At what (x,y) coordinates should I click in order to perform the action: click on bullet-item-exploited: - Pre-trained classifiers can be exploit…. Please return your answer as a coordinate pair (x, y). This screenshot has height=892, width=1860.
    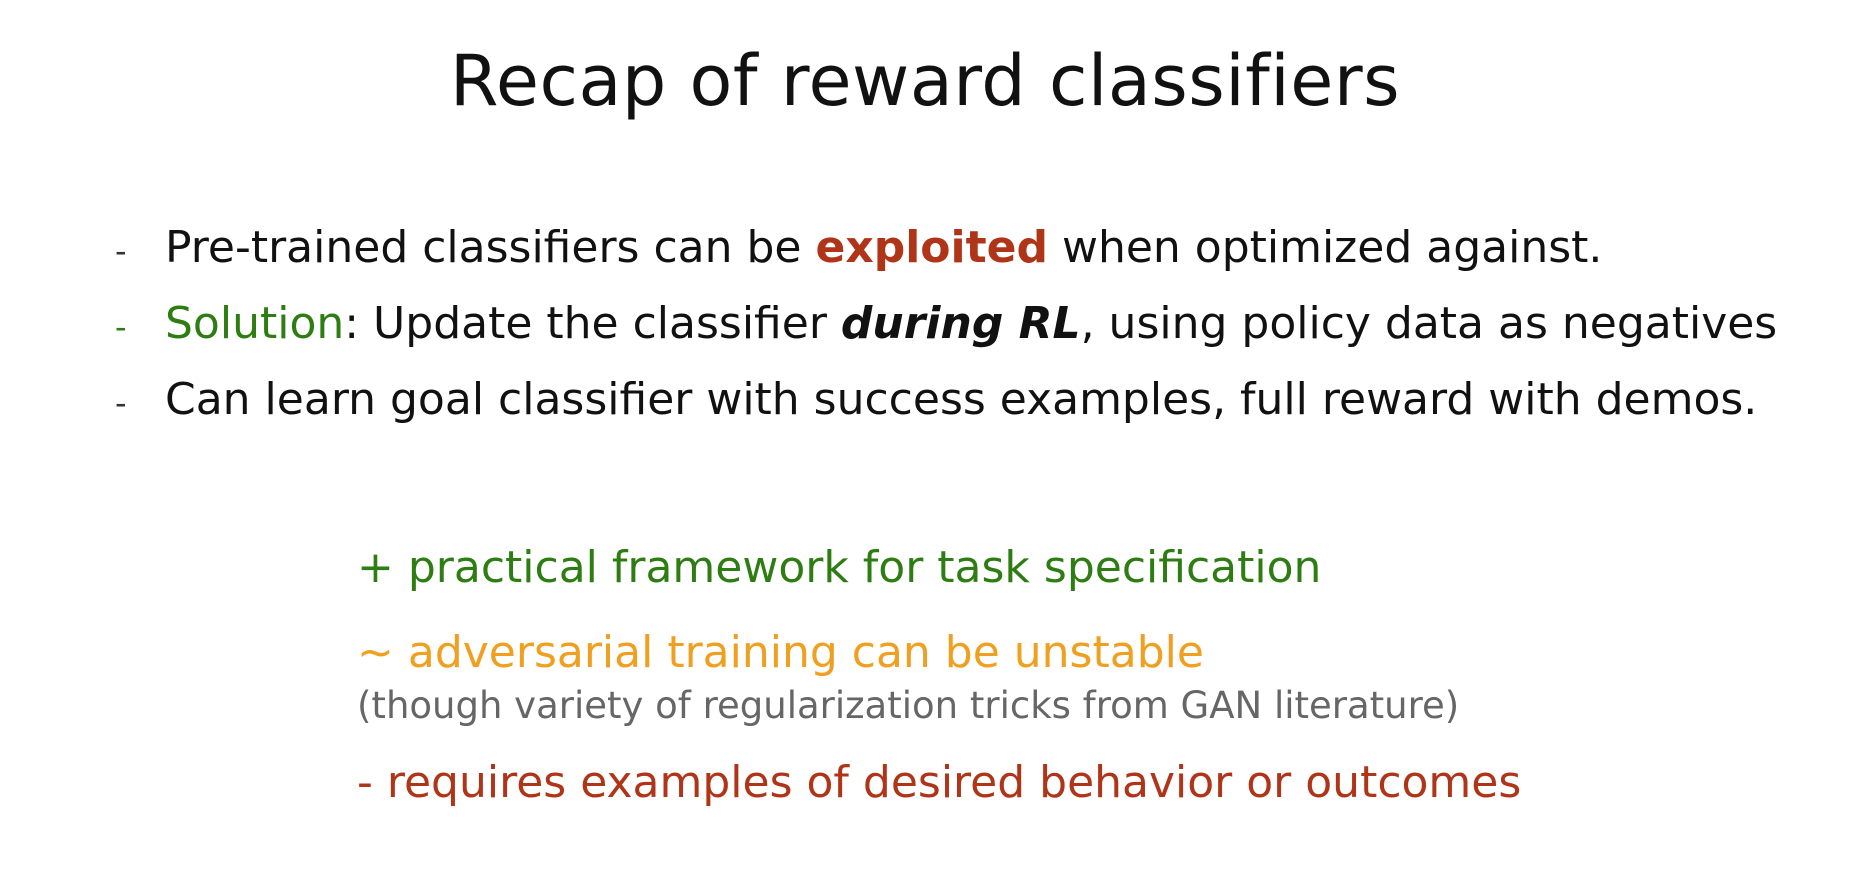
    Looking at the image, I should click on (946, 260).